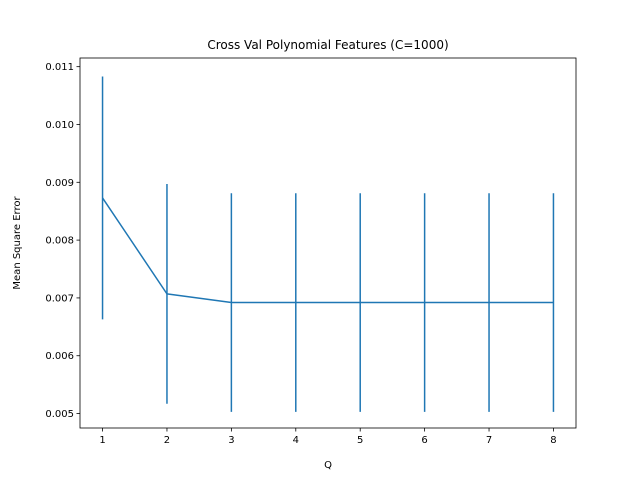 The width and height of the screenshot is (640, 480). I want to click on x-tick-label: 1, so click(102, 440).